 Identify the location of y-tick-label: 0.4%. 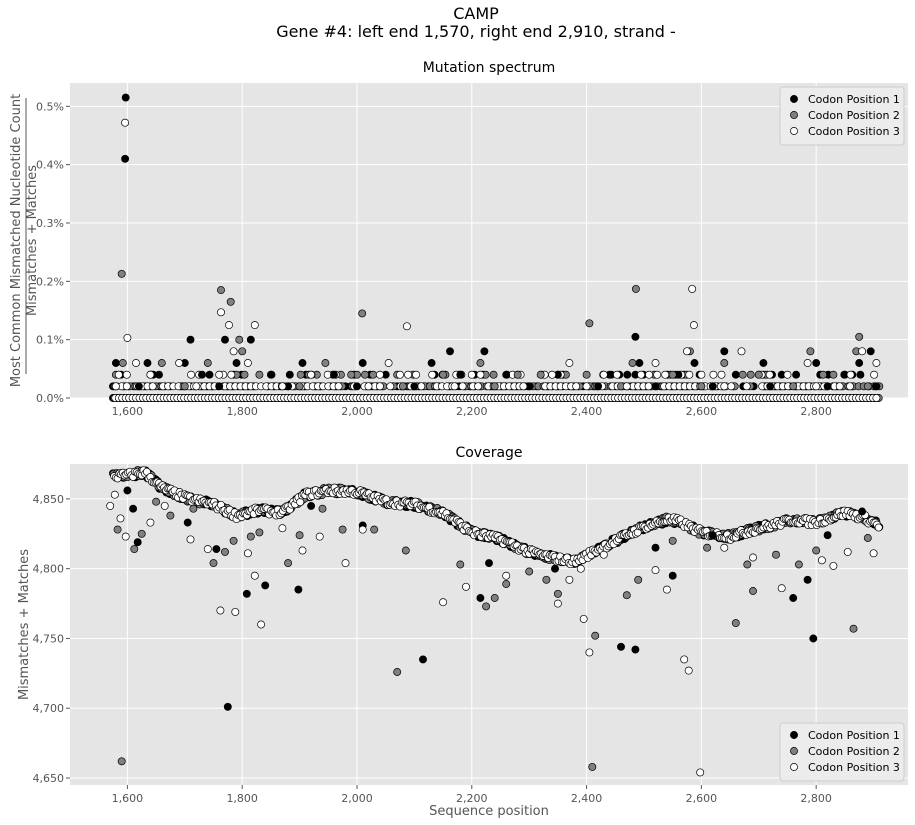
(50, 165).